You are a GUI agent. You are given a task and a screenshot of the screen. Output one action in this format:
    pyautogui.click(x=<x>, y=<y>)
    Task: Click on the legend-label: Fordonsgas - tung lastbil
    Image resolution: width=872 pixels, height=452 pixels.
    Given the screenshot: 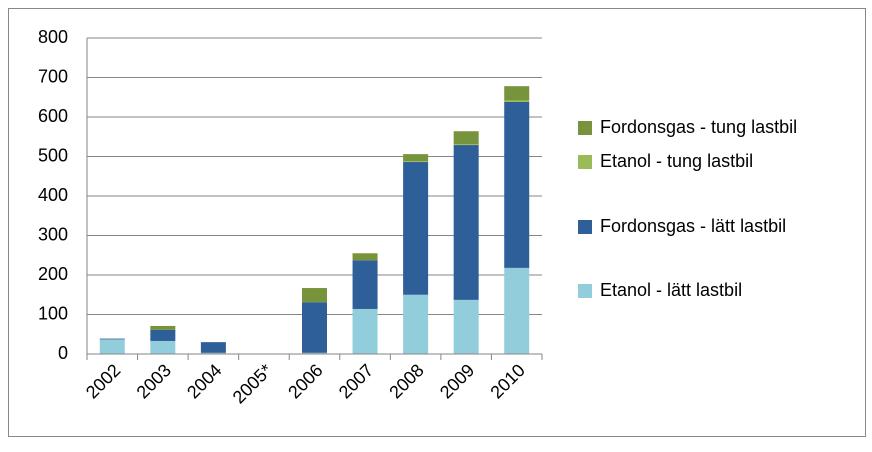 What is the action you would take?
    pyautogui.click(x=698, y=127)
    